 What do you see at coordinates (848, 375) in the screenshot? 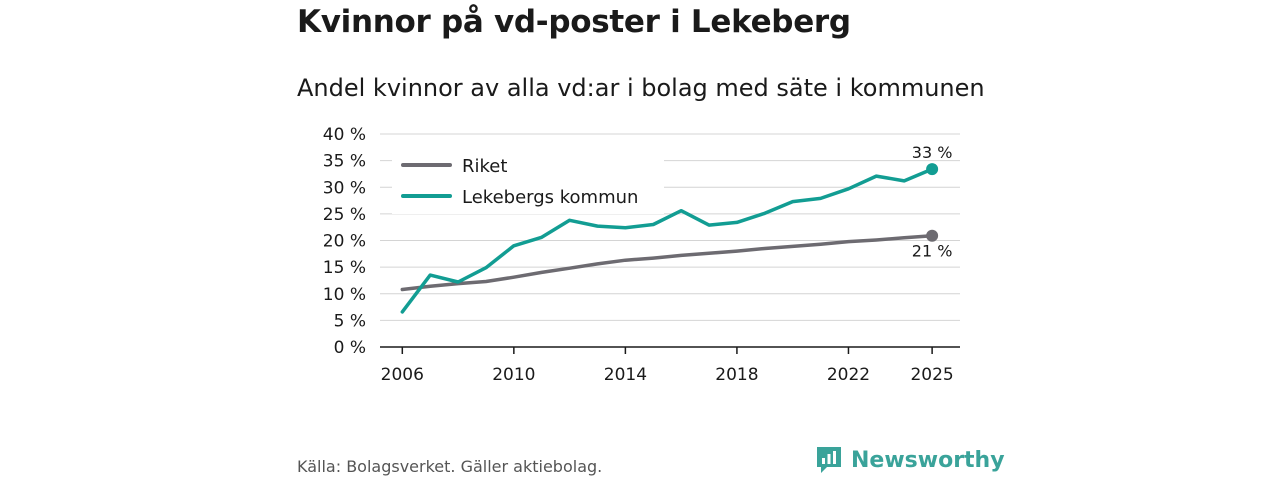
I see `x-tick-label: 2022` at bounding box center [848, 375].